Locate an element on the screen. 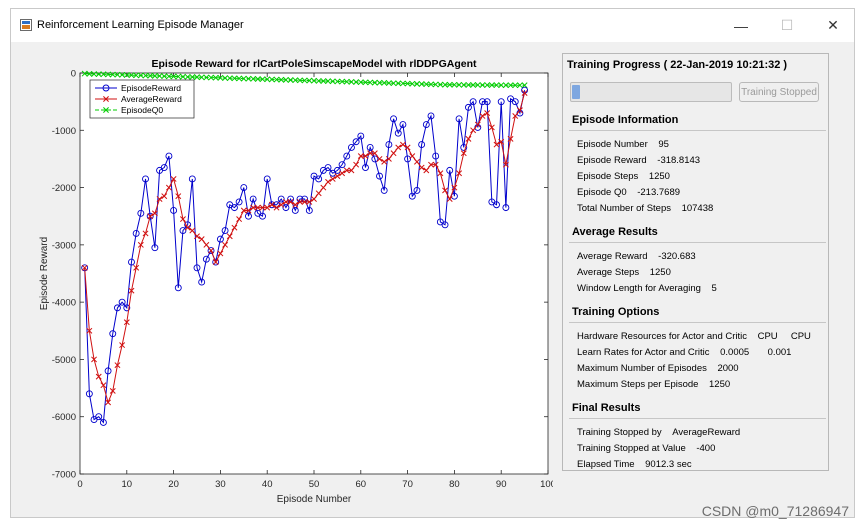  x-tick-label: 60 is located at coordinates (361, 484).